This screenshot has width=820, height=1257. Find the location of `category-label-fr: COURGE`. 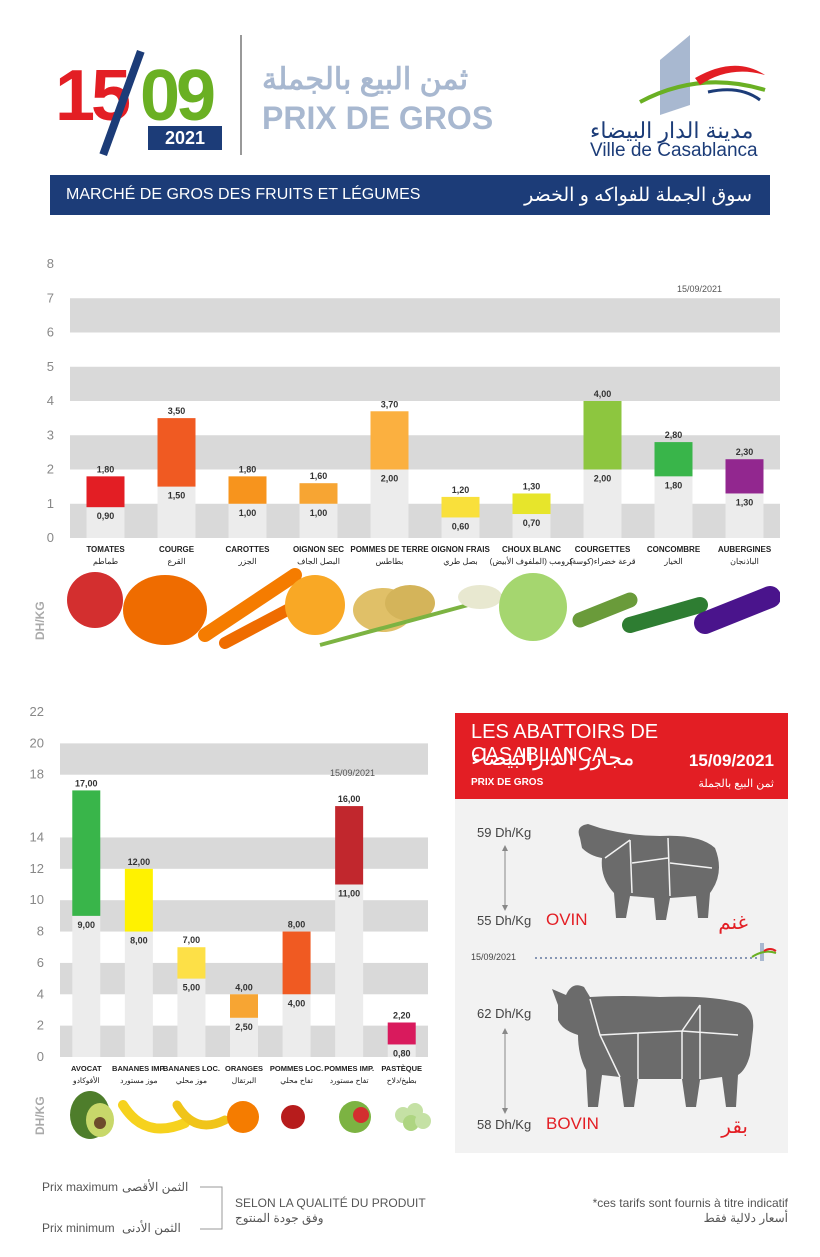

category-label-fr: COURGE is located at coordinates (177, 549).